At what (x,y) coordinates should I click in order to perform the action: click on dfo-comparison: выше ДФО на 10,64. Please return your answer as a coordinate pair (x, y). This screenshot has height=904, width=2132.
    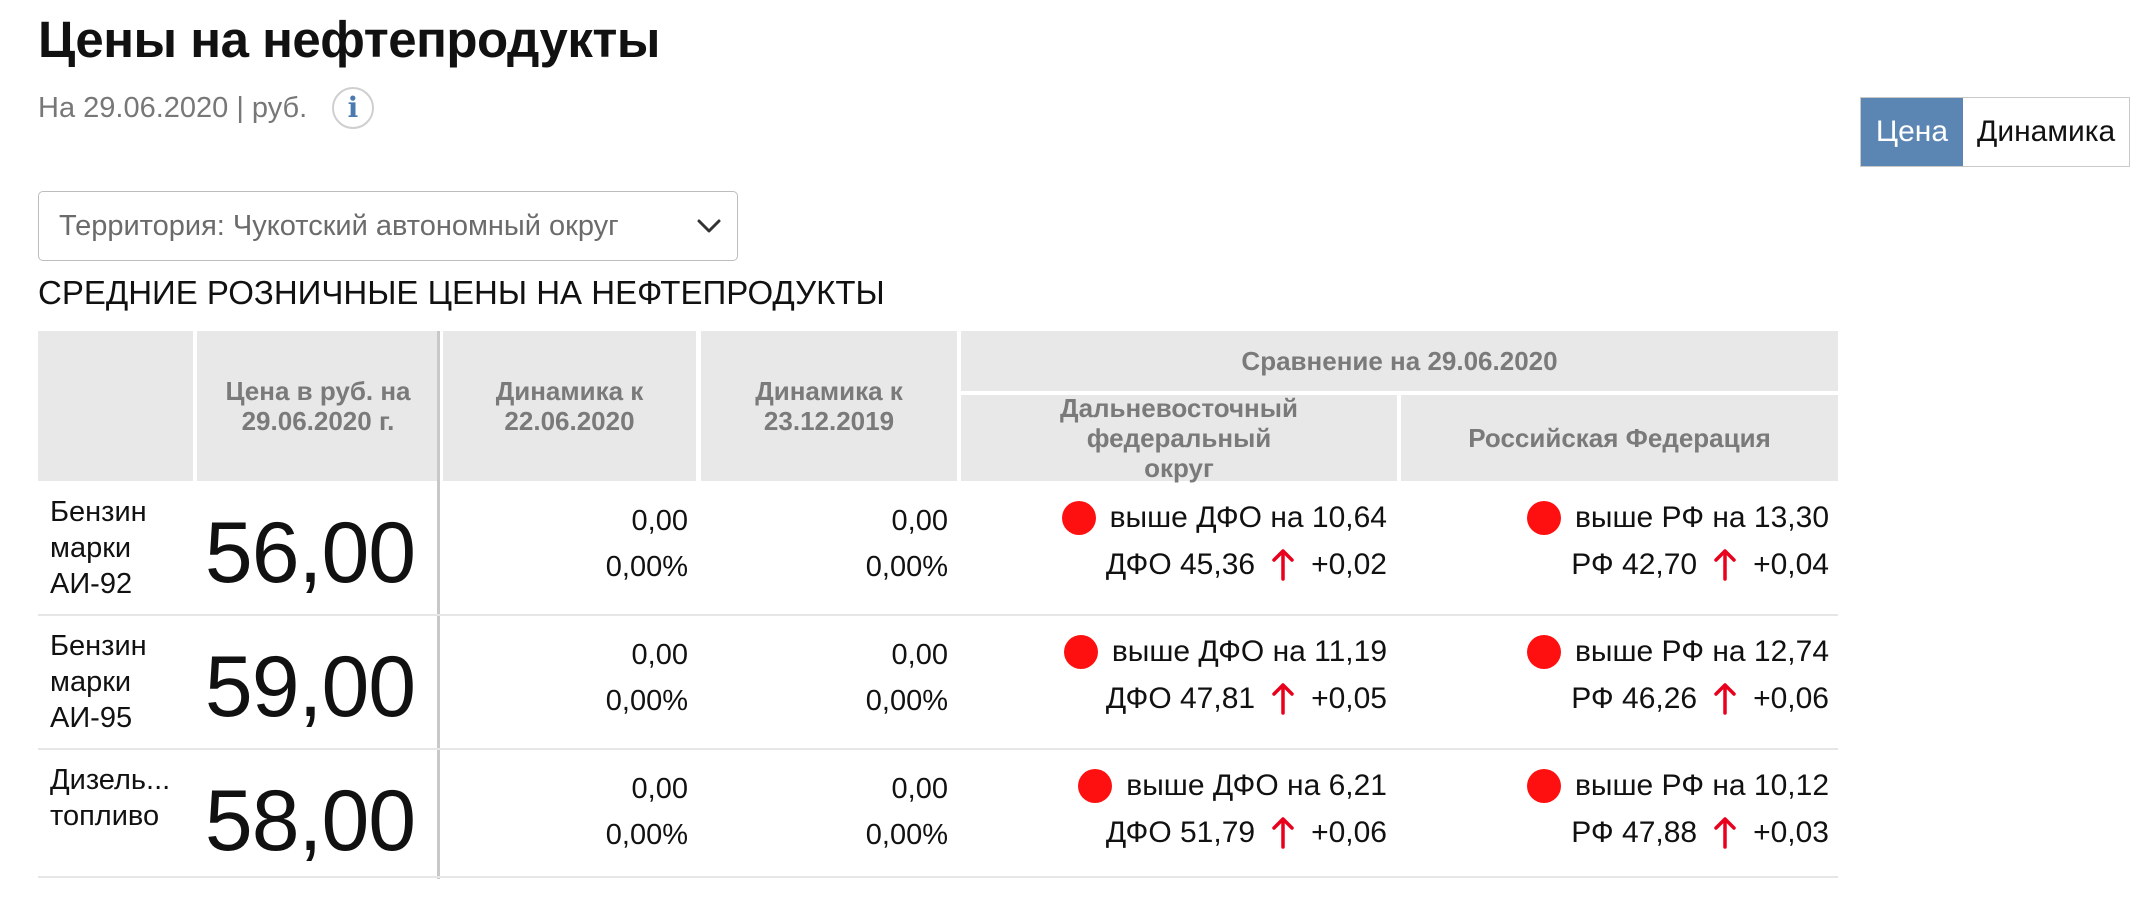
    Looking at the image, I should click on (1224, 518).